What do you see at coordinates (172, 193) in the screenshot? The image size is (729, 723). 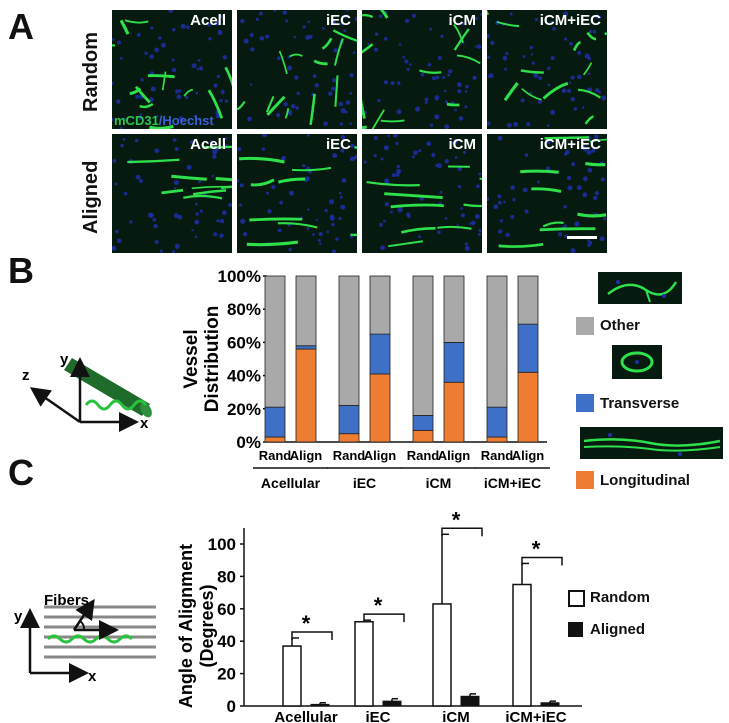 I see `micrograph-aligned-acell: Acell` at bounding box center [172, 193].